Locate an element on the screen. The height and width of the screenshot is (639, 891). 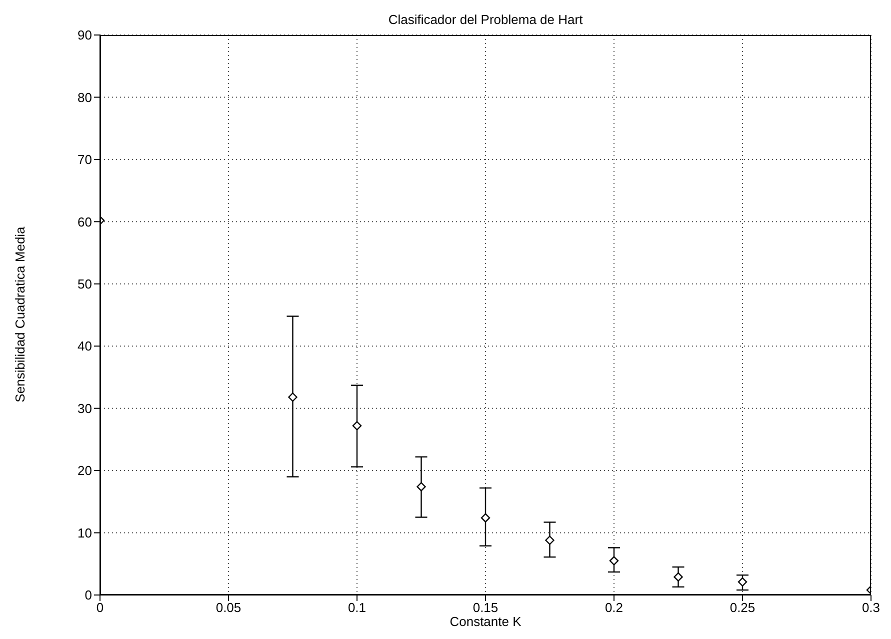
y-tick-label: 60 is located at coordinates (85, 222).